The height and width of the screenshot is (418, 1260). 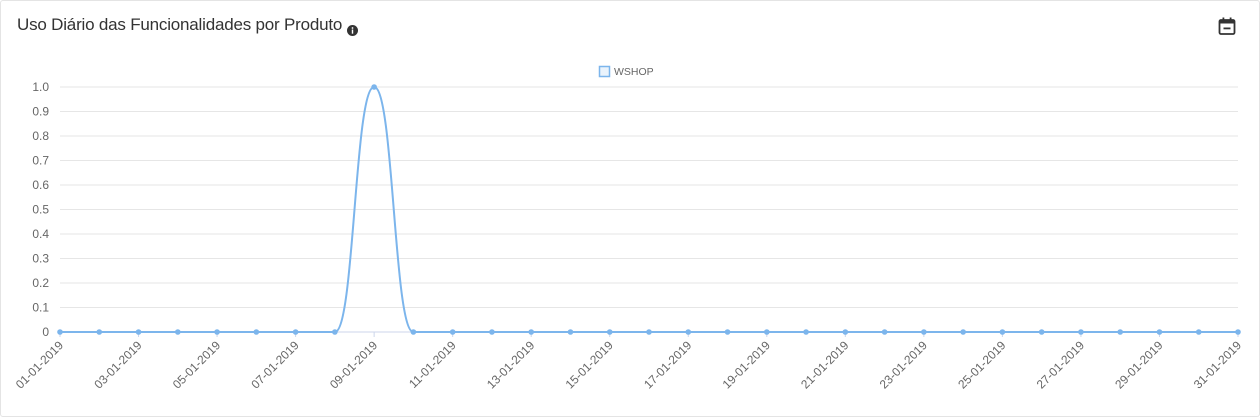 What do you see at coordinates (40, 259) in the screenshot?
I see `y-tick-label: 0.3` at bounding box center [40, 259].